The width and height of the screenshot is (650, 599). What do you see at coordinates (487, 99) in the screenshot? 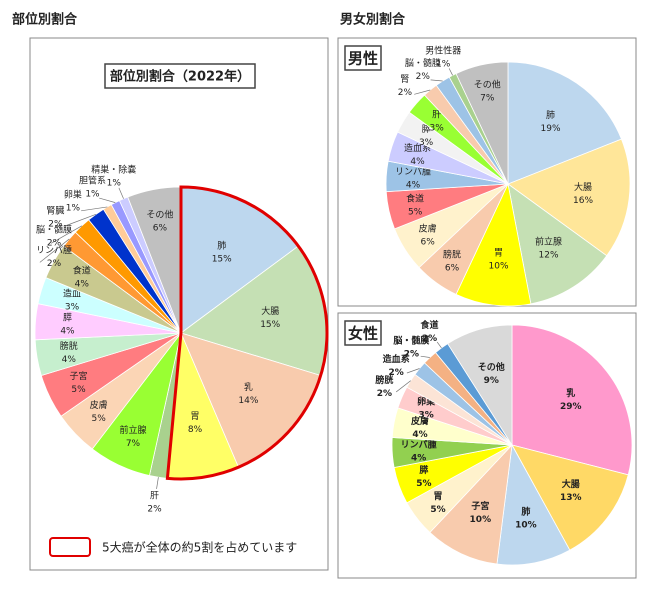
I see `value-label: 7%` at bounding box center [487, 99].